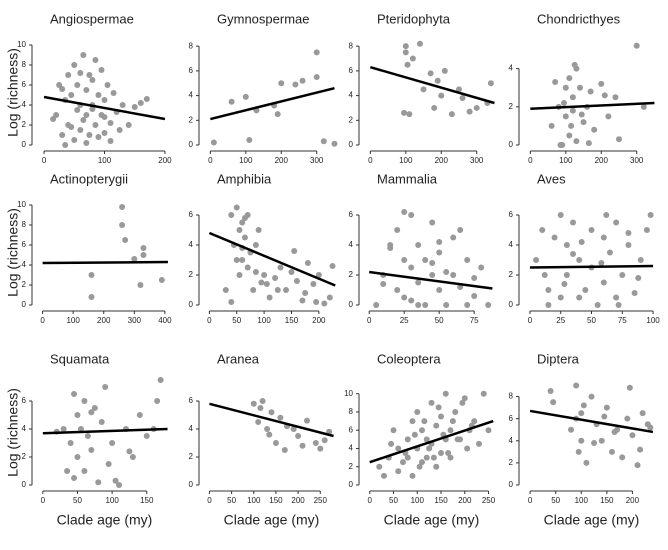  Describe the element at coordinates (89, 178) in the screenshot. I see `panel-title: Actinopterygii` at that location.